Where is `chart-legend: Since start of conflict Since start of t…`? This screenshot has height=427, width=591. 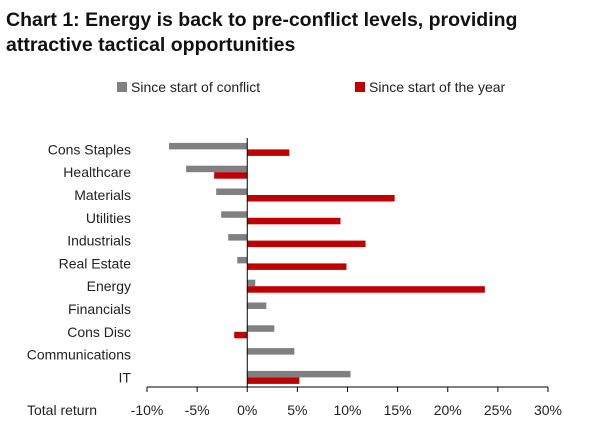
chart-legend: Since start of conflict Since start of t… is located at coordinates (295, 89).